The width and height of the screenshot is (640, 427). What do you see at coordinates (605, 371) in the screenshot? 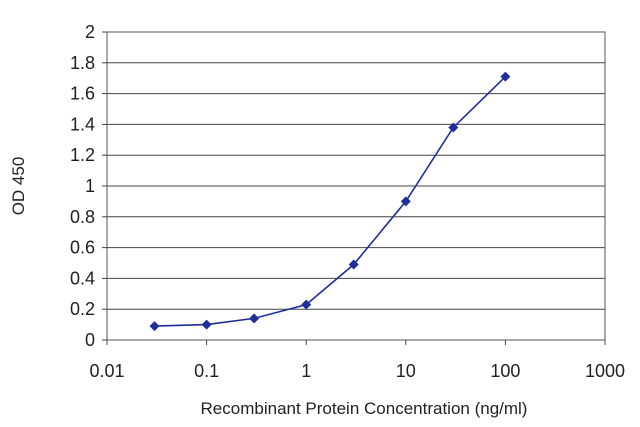
I see `x-tick-label: 1000` at bounding box center [605, 371].